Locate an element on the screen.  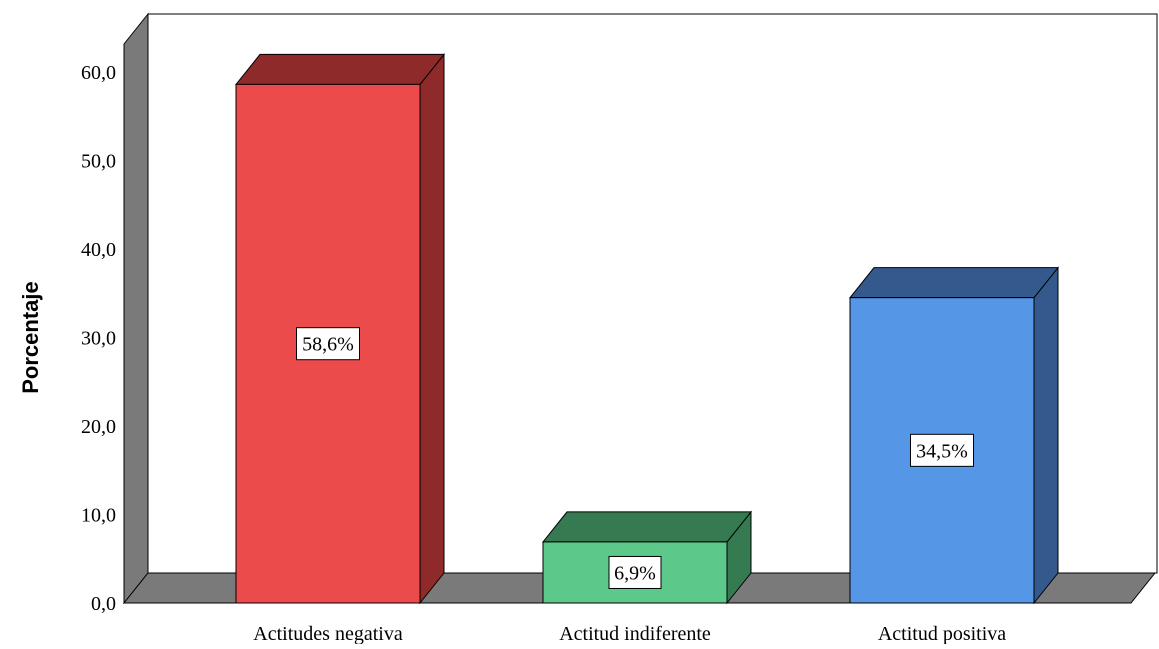
x-tick-label: Actitud indiferente is located at coordinates (635, 633).